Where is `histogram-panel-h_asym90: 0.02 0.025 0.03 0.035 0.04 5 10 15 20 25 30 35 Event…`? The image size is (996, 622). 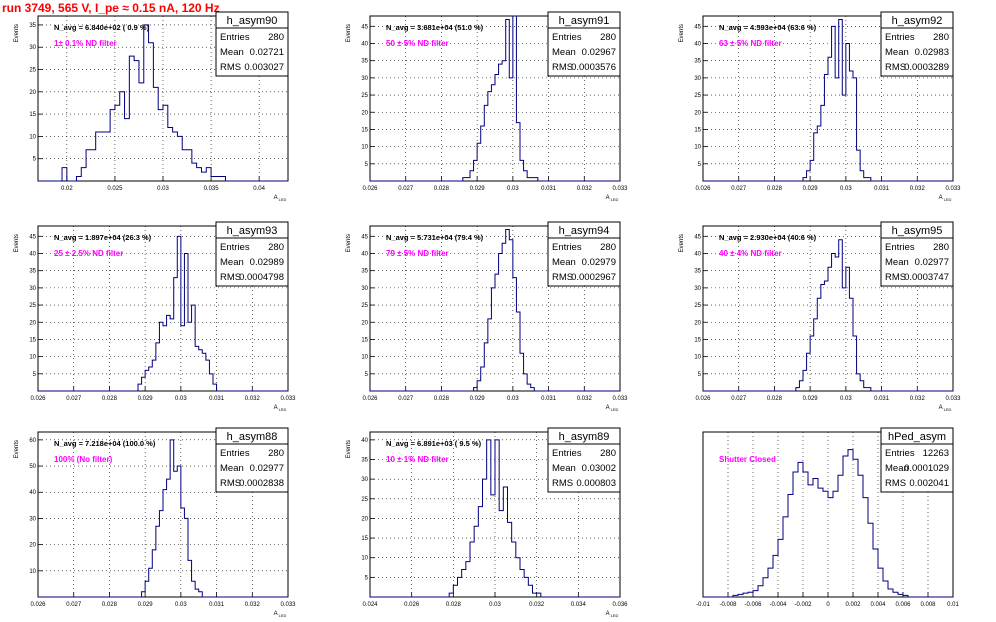
histogram-panel-h_asym90: 0.02 0.025 0.03 0.035 0.04 5 10 15 20 25 30 35 Event… is located at coordinates (151, 106).